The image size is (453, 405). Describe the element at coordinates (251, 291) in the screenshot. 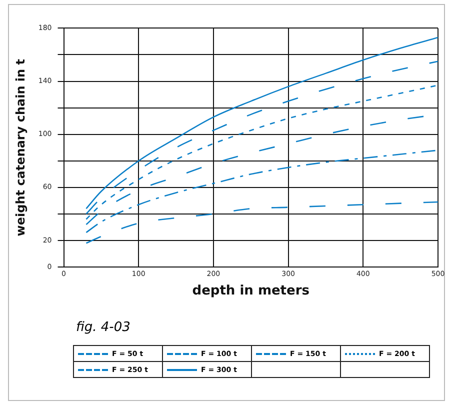

I see `x-axis-title: depth in meters` at that location.